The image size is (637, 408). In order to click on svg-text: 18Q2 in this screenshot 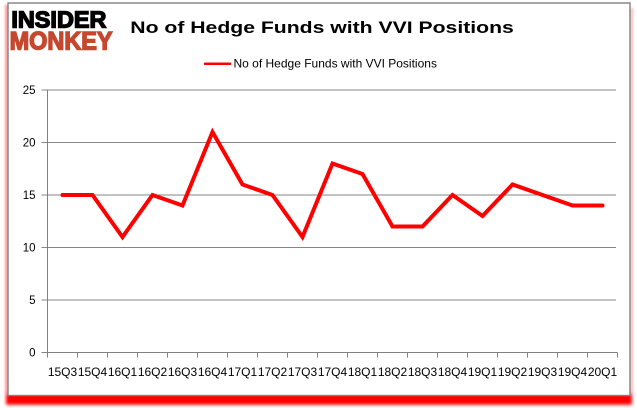, I will do `click(393, 372)`.